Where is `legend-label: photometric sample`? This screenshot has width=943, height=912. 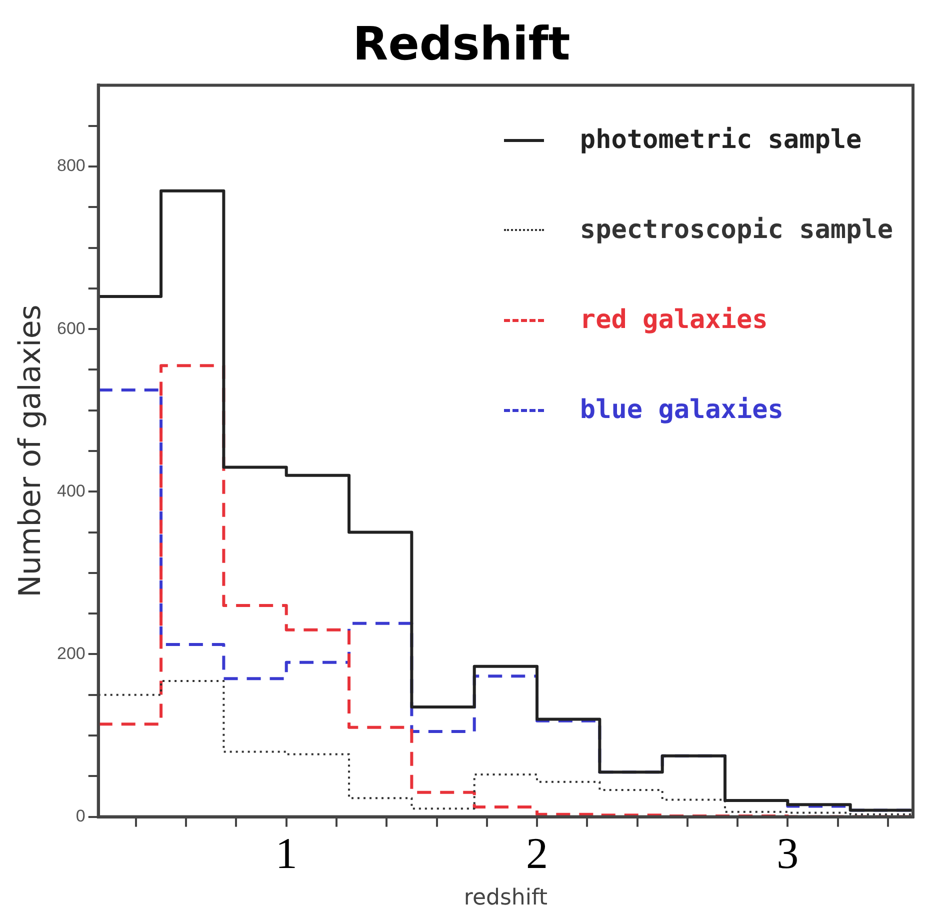 legend-label: photometric sample is located at coordinates (721, 140).